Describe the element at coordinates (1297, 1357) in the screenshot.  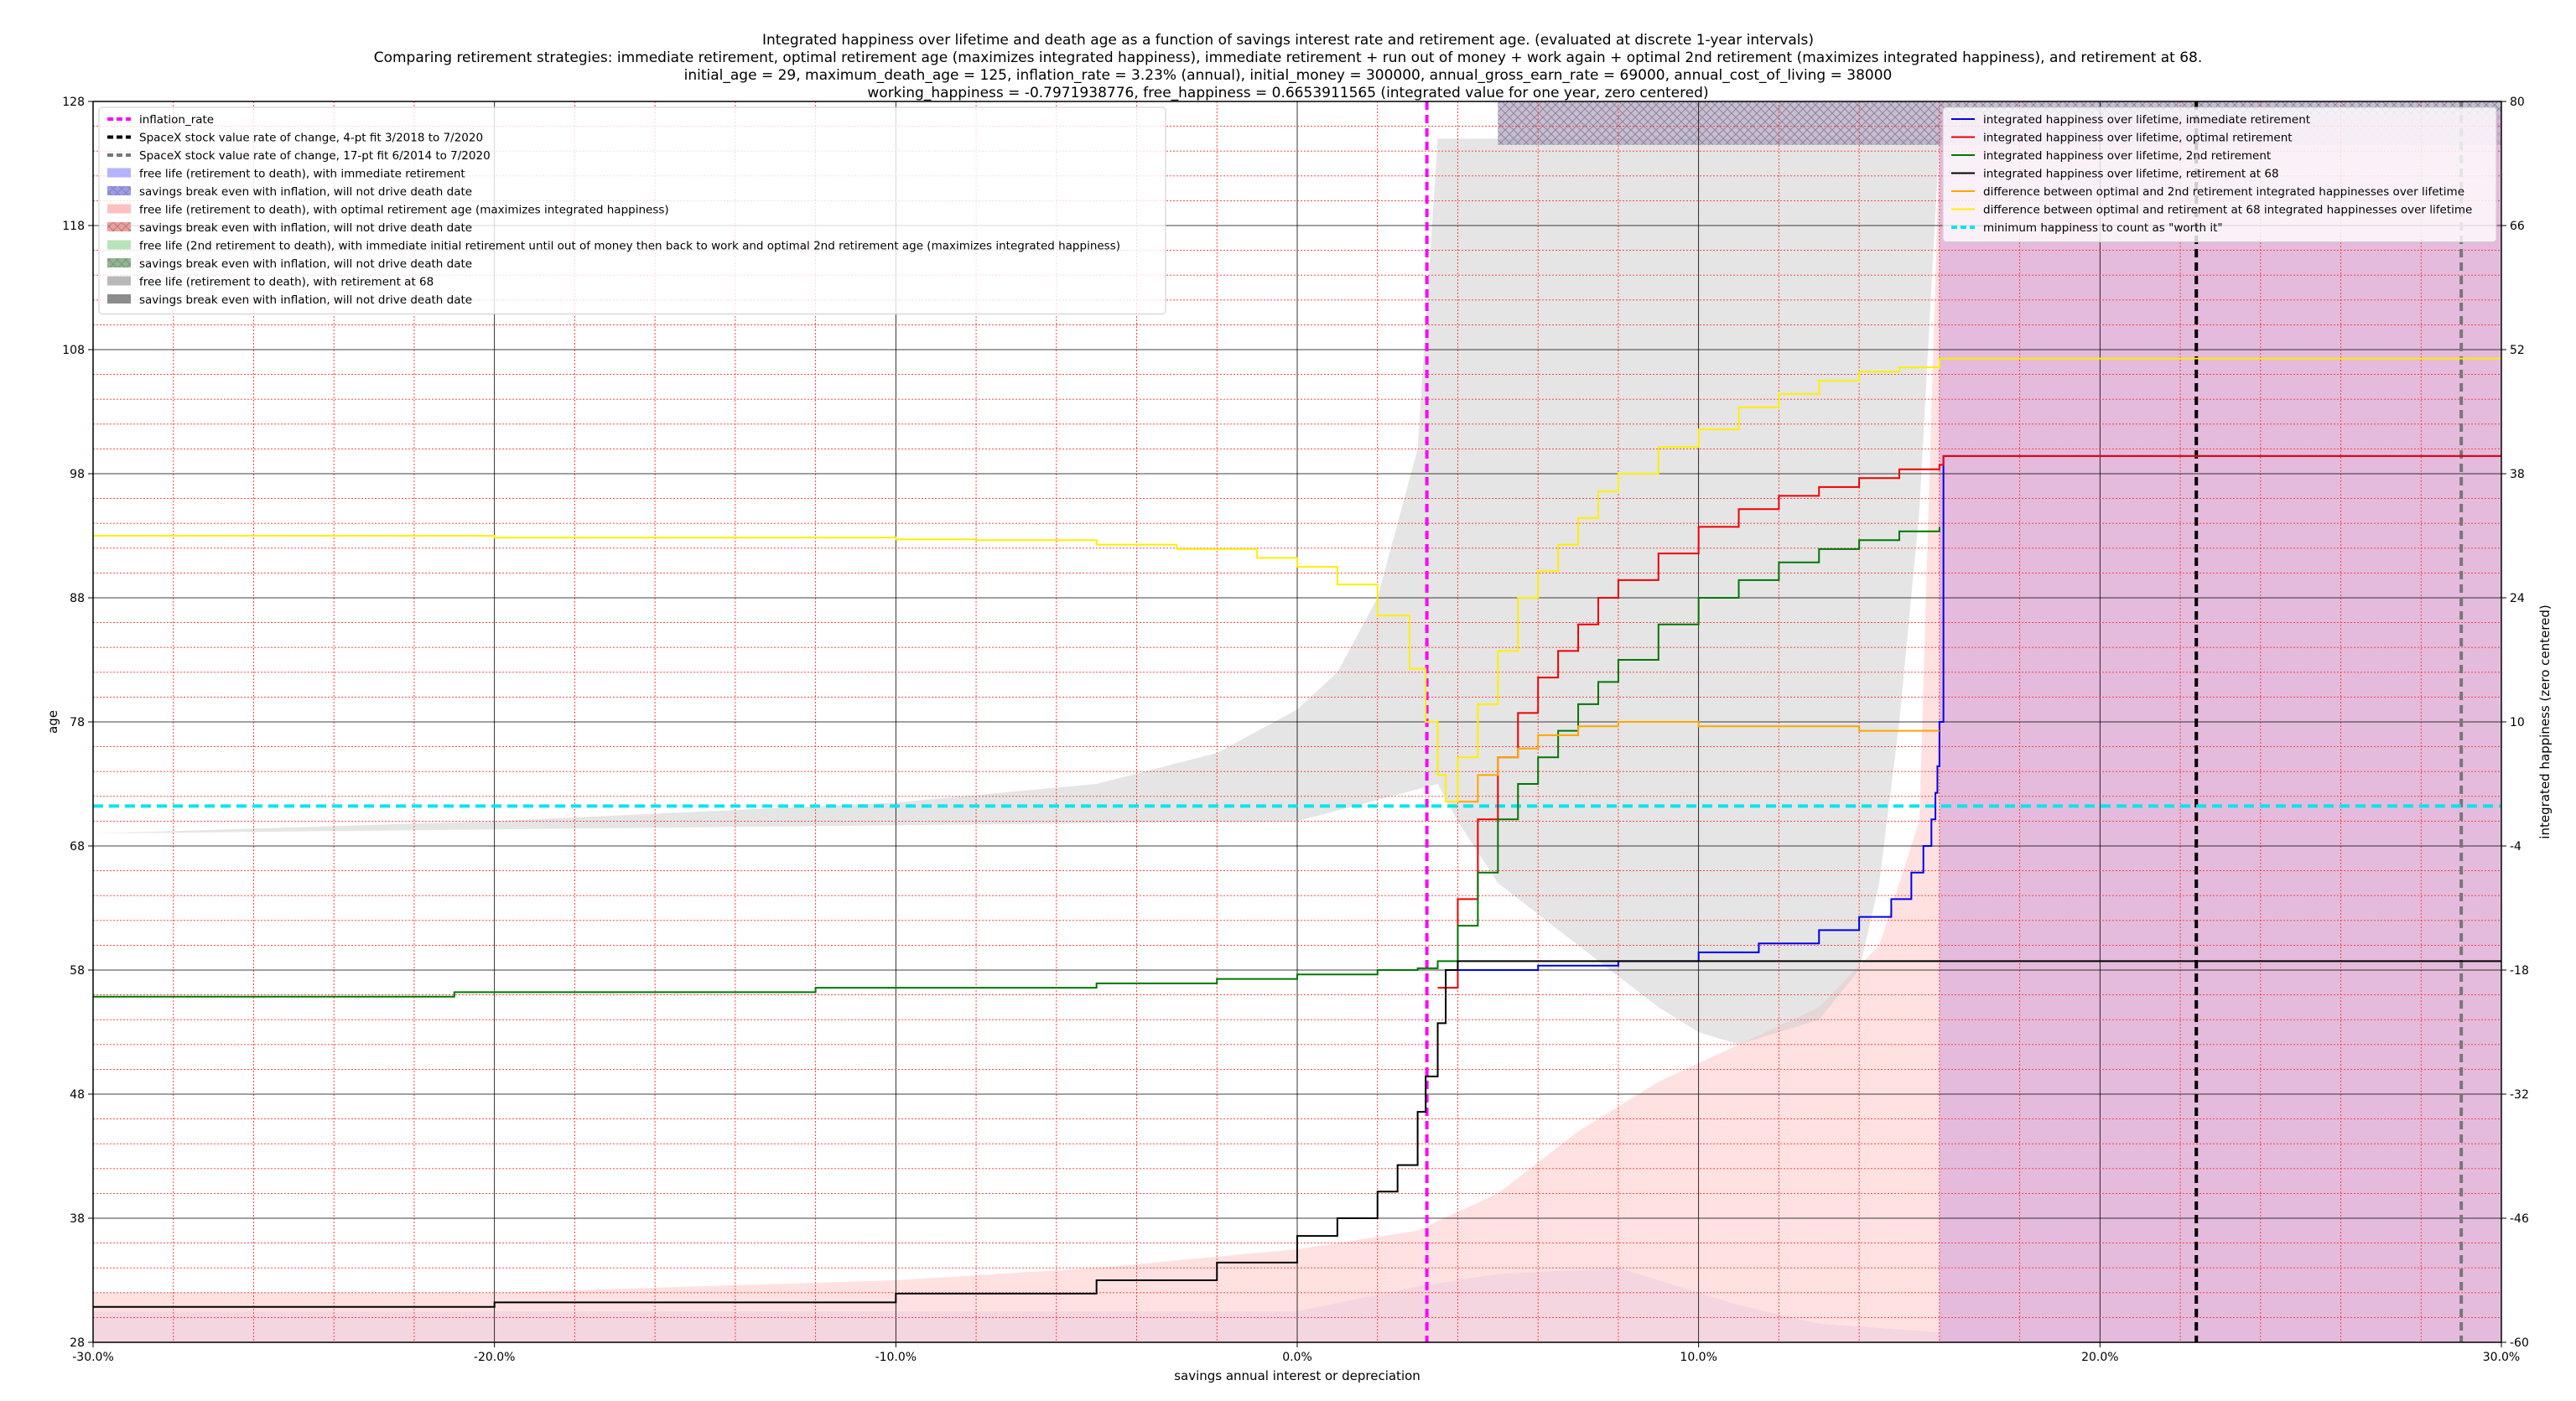
I see `x-tick-label: 0.0%` at that location.